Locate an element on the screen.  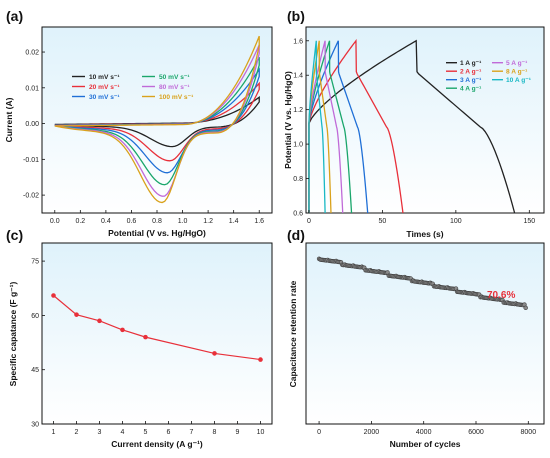
panel-d-label: (d) is located at coordinates (296, 235).